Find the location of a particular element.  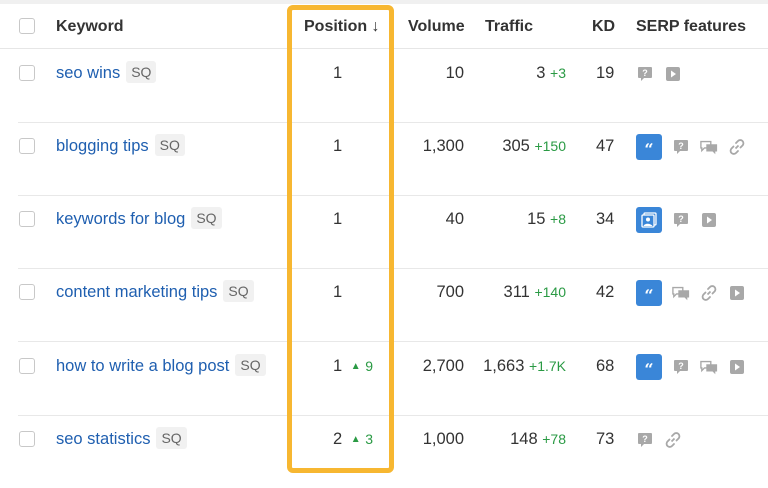

kd-cell: 42 is located at coordinates (605, 292).